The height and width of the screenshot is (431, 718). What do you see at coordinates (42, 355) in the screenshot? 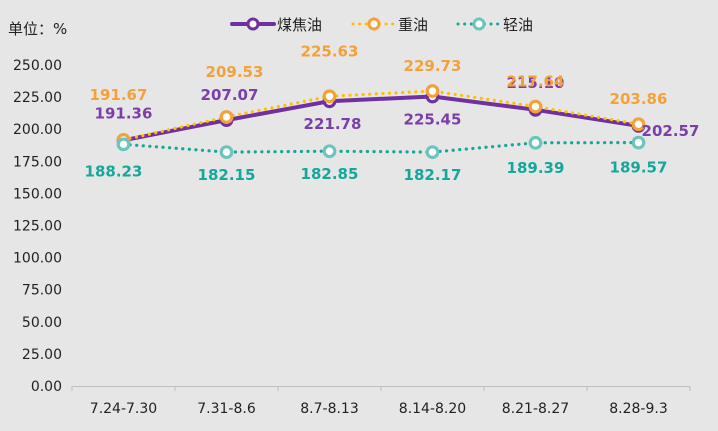
I see `y-tick-label: 25.00` at bounding box center [42, 355].